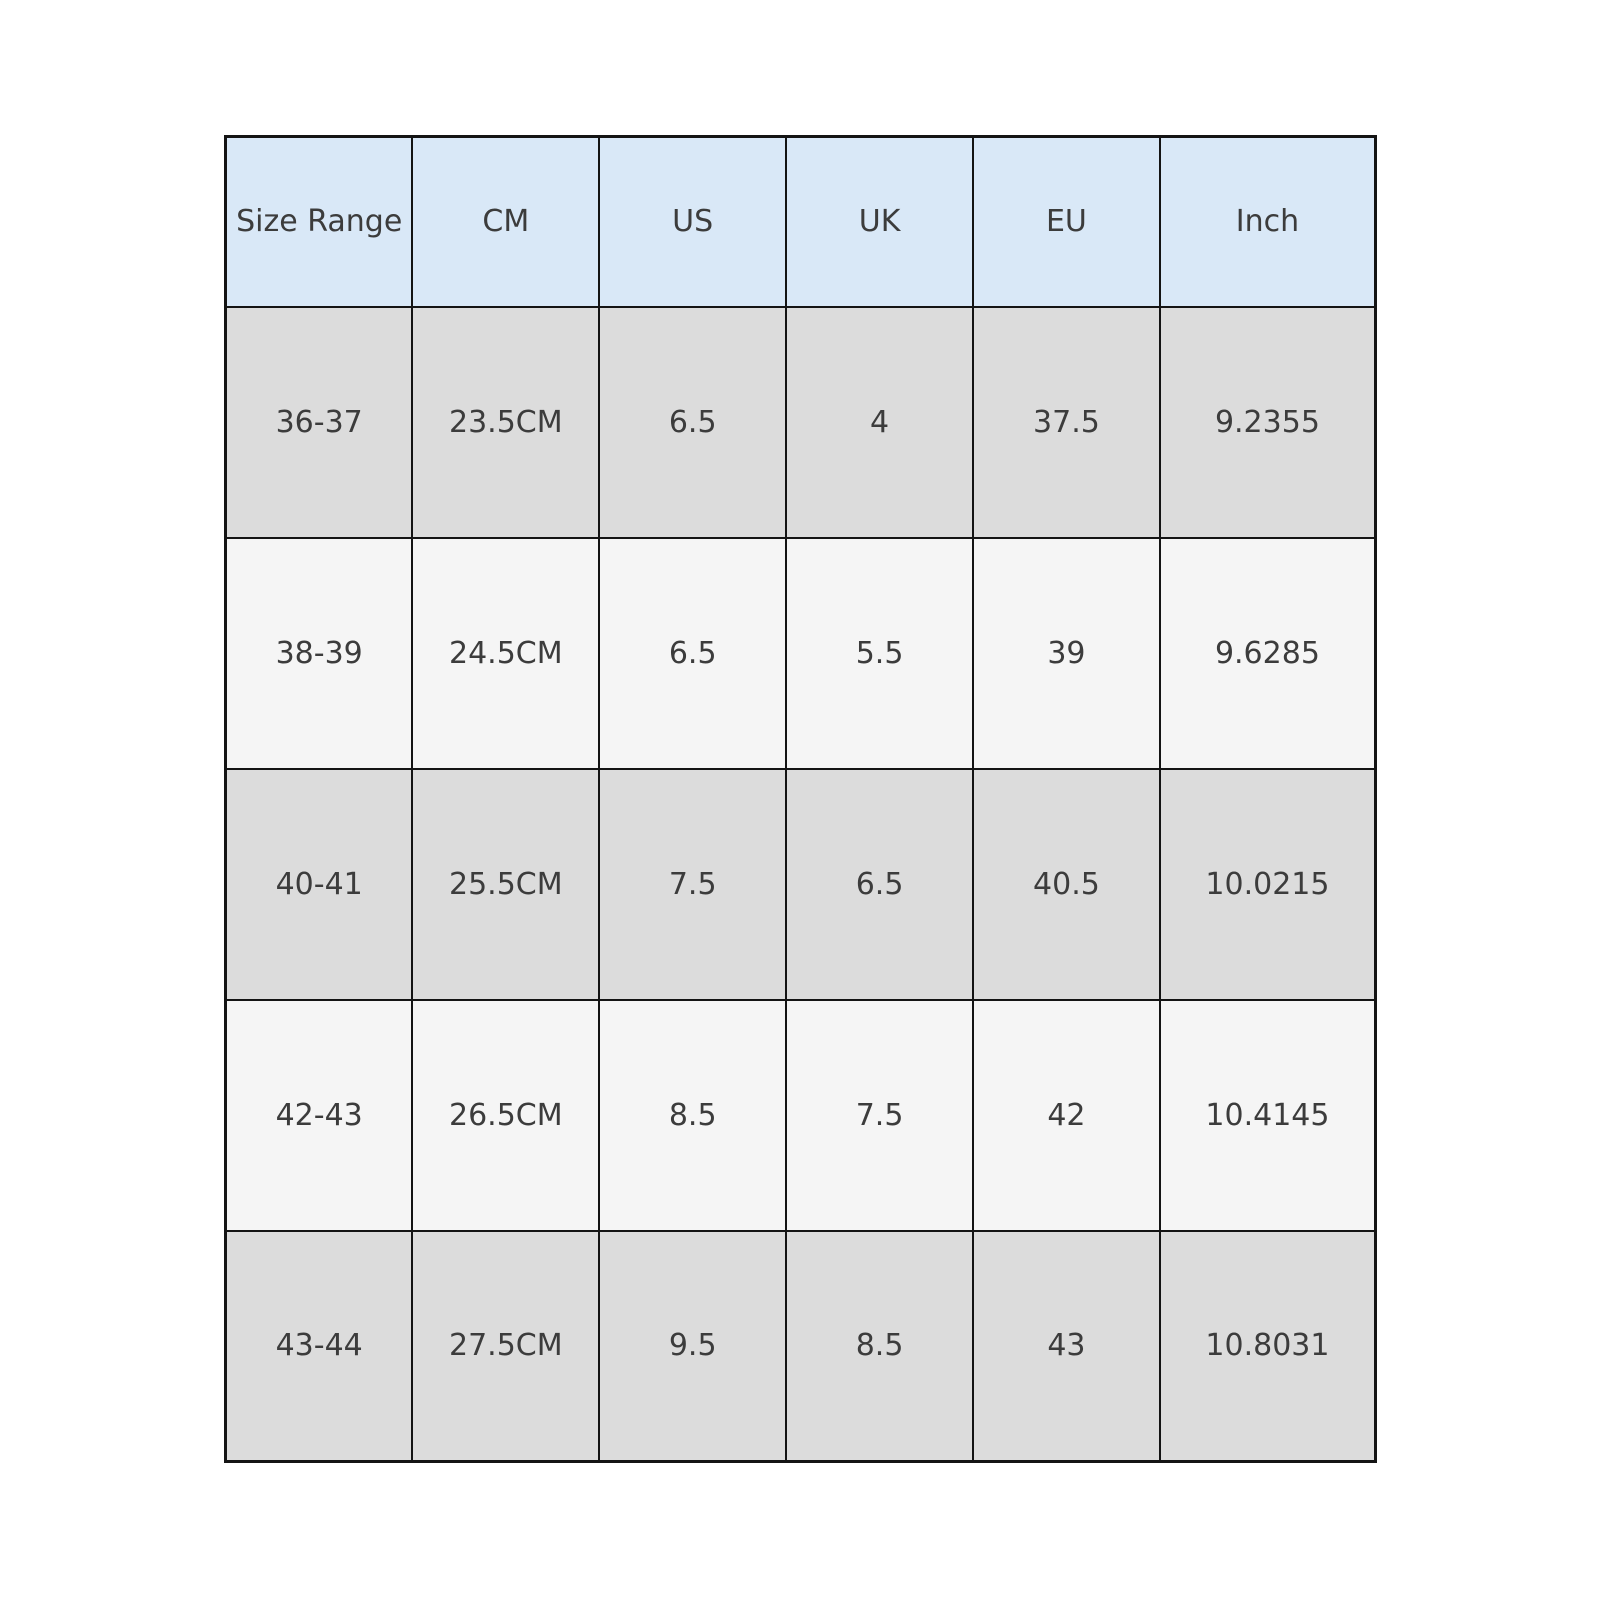 This screenshot has width=1600, height=1600. What do you see at coordinates (506, 1115) in the screenshot?
I see `table-cell: 26.5CM` at bounding box center [506, 1115].